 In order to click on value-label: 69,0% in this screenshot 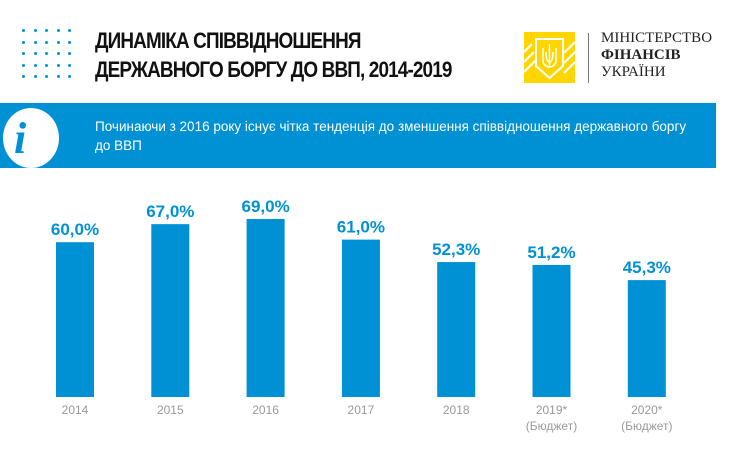, I will do `click(265, 206)`.